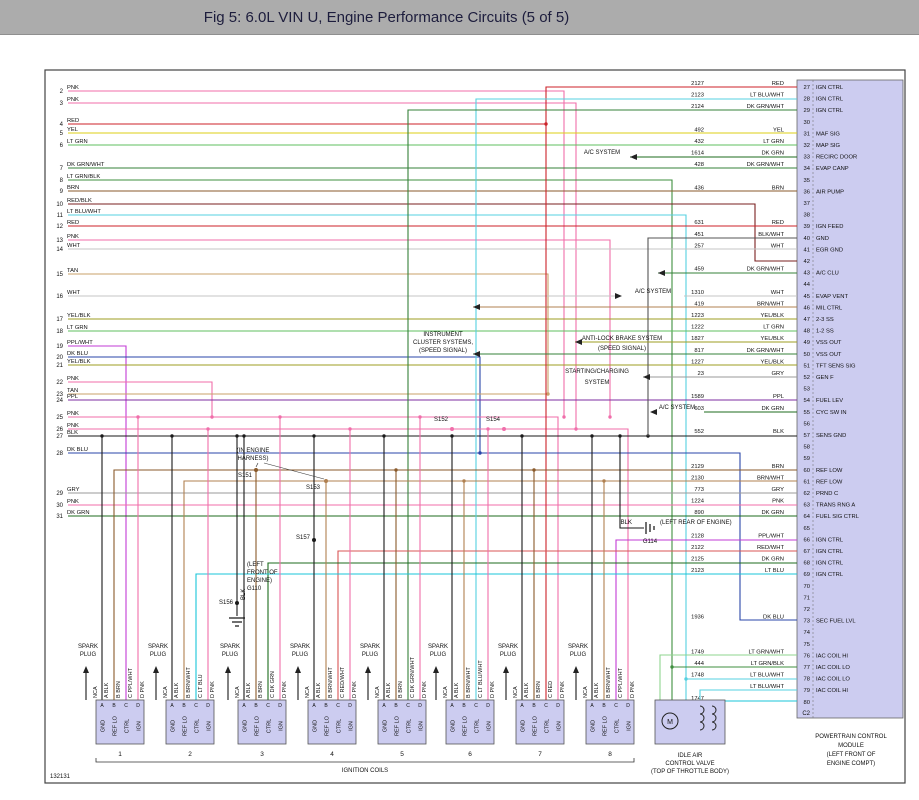 This screenshot has width=919, height=800. Describe the element at coordinates (699, 223) in the screenshot. I see `wire-number-label: 631` at that location.